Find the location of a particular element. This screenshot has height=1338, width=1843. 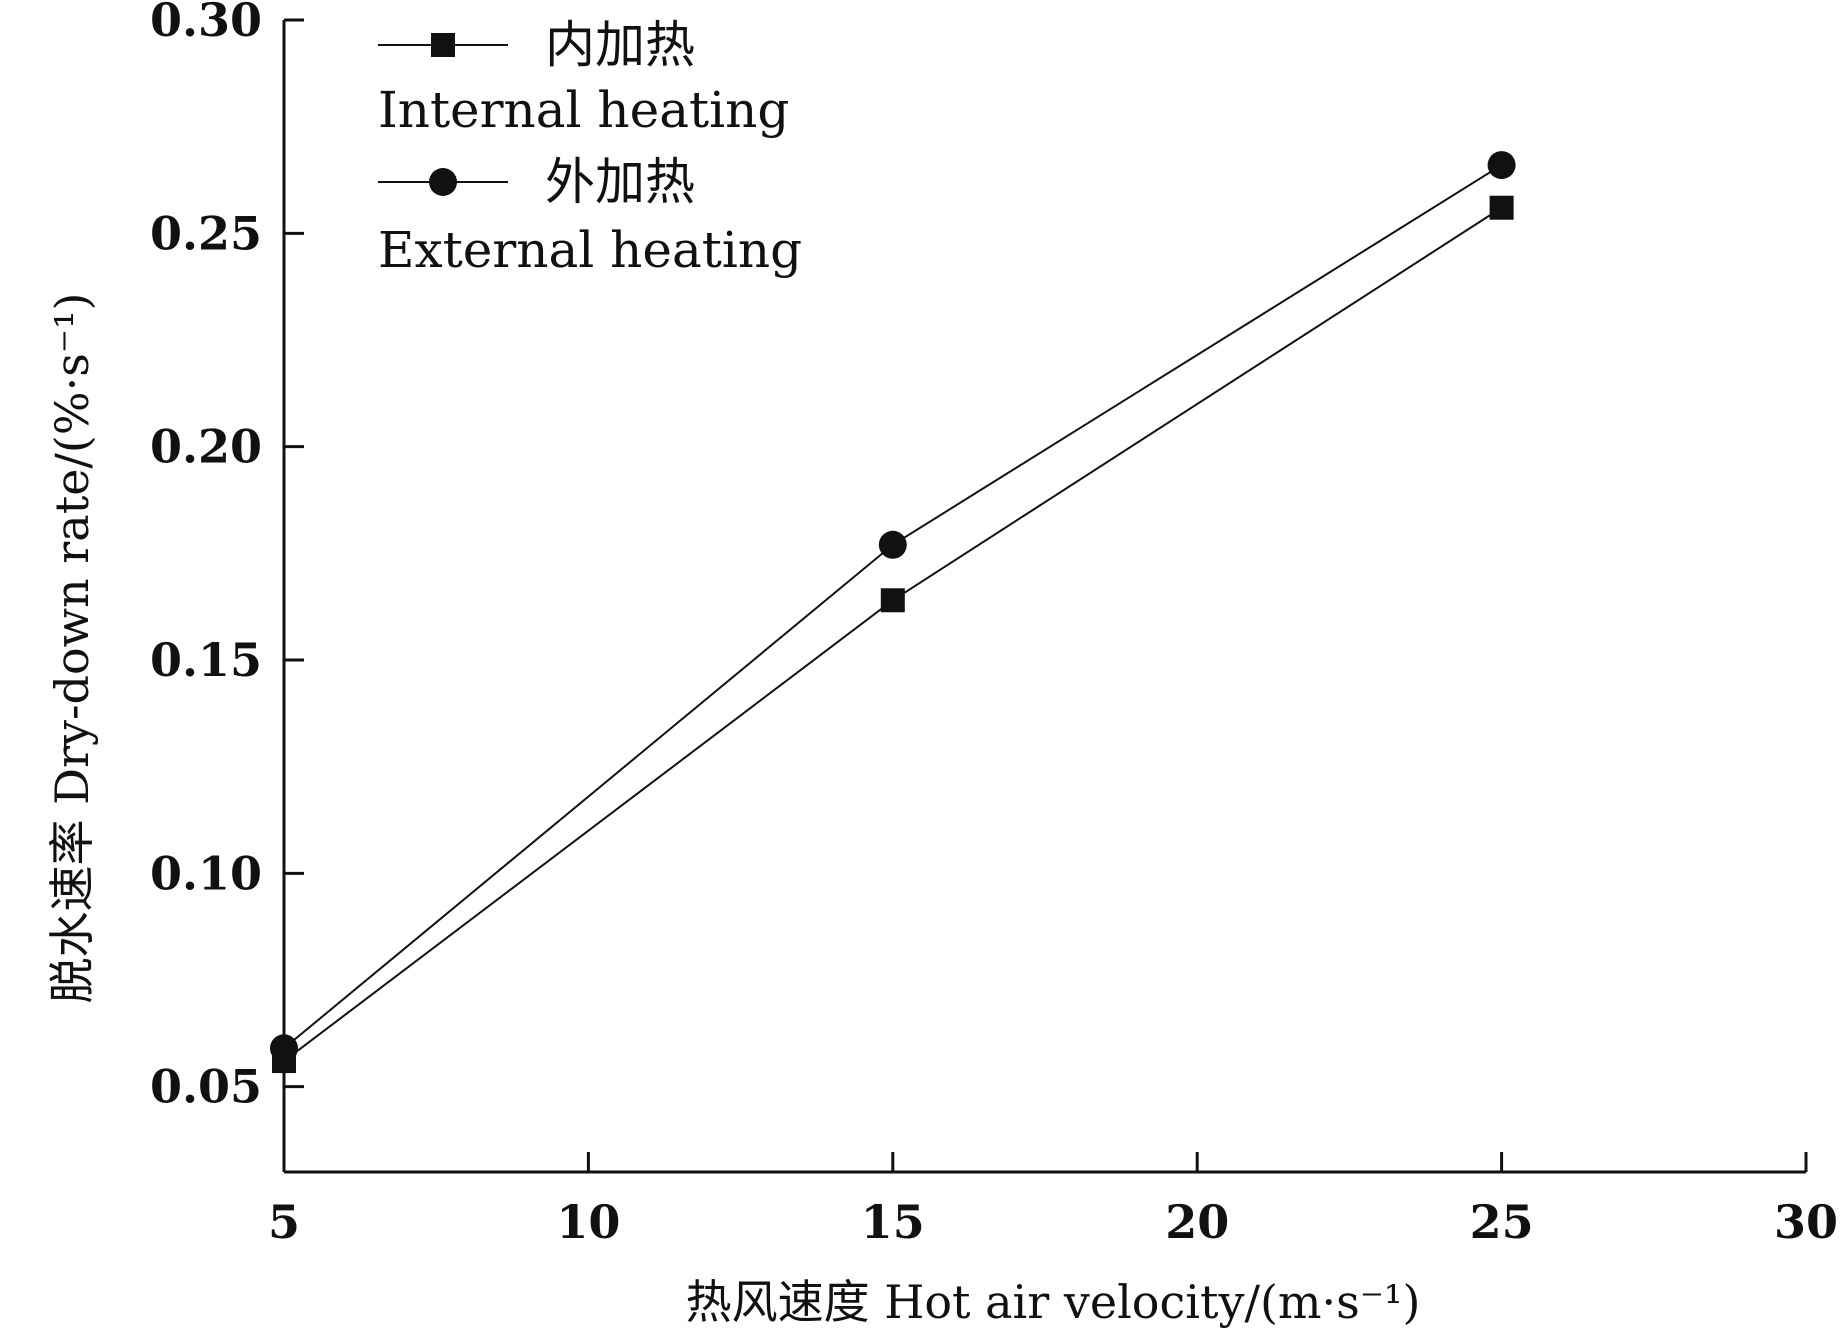

legend-label-en: Internal heating is located at coordinates (583, 110).